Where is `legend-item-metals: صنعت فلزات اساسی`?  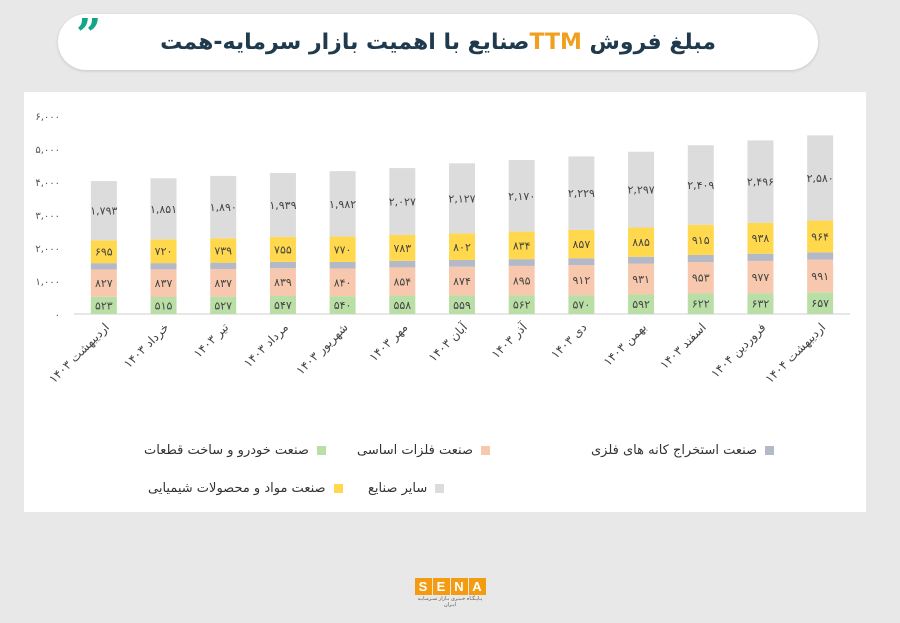 legend-item-metals: صنعت فلزات اساسی is located at coordinates (423, 450).